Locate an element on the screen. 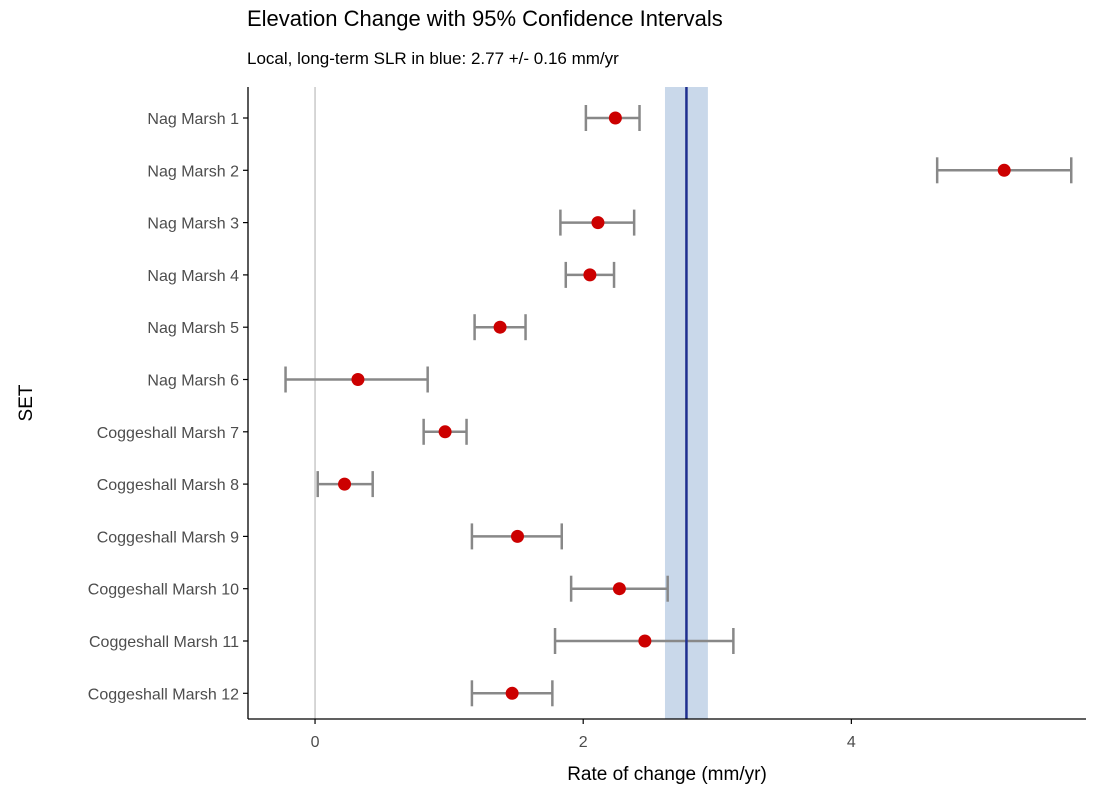 This screenshot has height=789, width=1096. y-tick-label: Nag Marsh 1 is located at coordinates (193, 119).